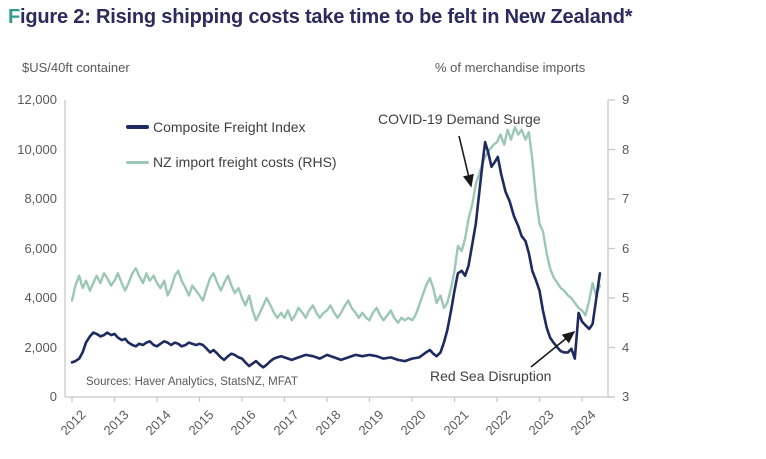  What do you see at coordinates (626, 149) in the screenshot?
I see `right-axis-tick-label: 8` at bounding box center [626, 149].